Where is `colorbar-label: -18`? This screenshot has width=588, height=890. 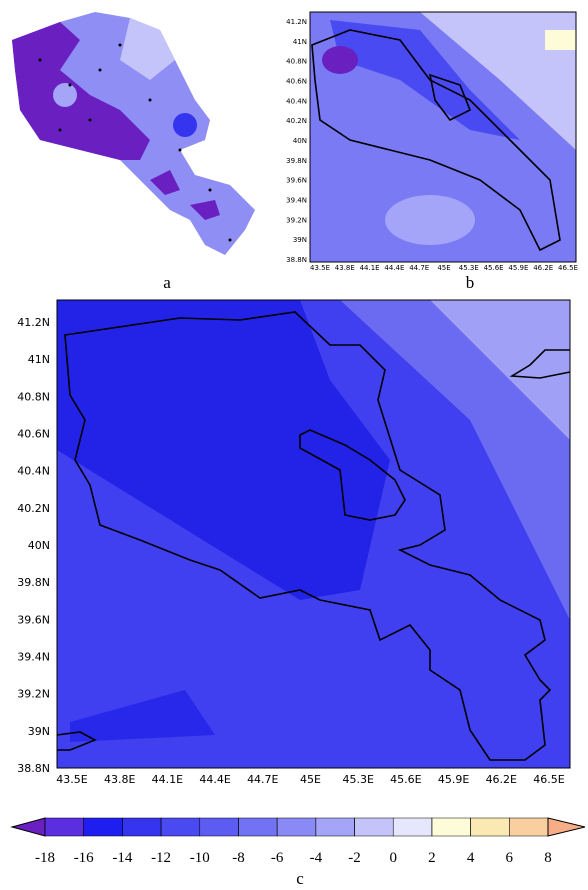
colorbar-label: -18 is located at coordinates (45, 858).